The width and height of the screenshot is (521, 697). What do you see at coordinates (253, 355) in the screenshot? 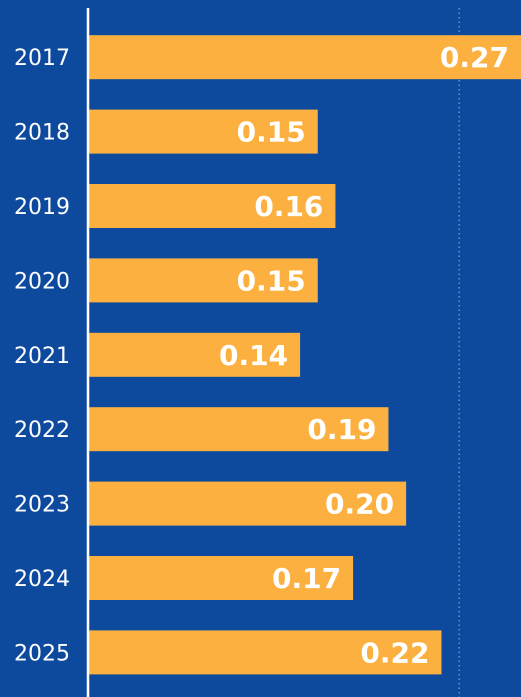
I see `value-label: 0.14` at bounding box center [253, 355].